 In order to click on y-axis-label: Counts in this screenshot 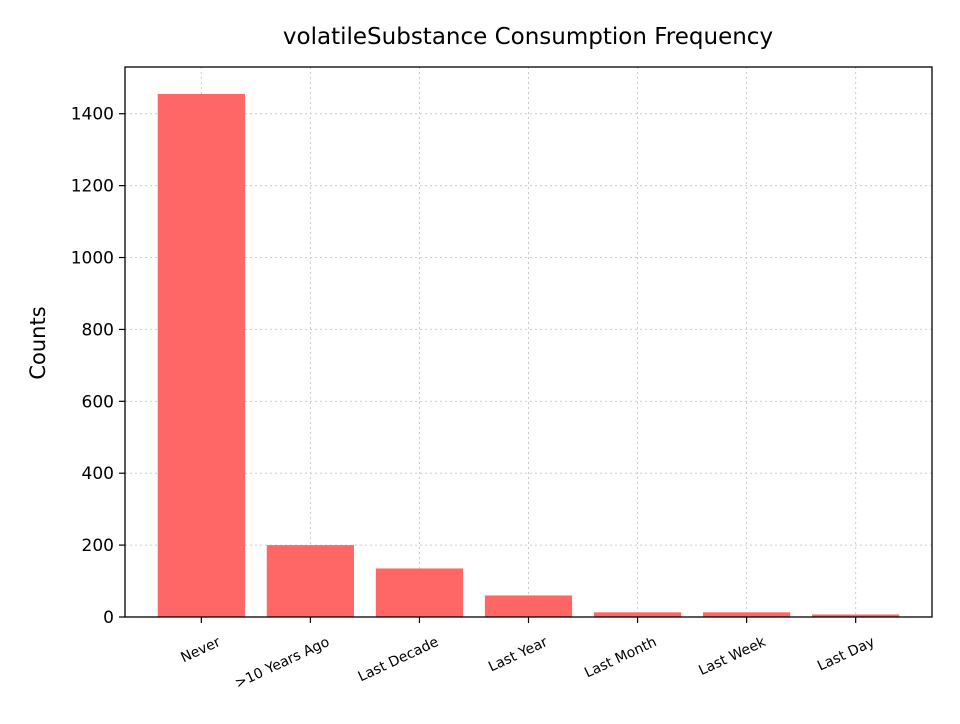, I will do `click(38, 342)`.